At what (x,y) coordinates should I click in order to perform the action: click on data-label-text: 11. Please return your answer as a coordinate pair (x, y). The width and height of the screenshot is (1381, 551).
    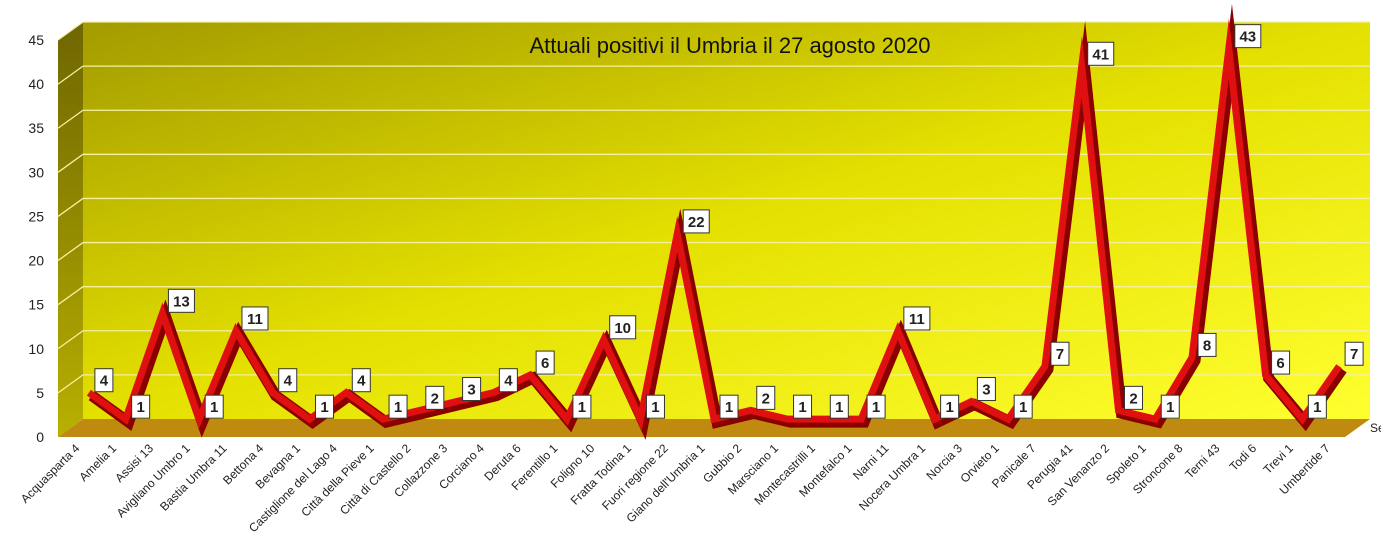
    Looking at the image, I should click on (255, 319).